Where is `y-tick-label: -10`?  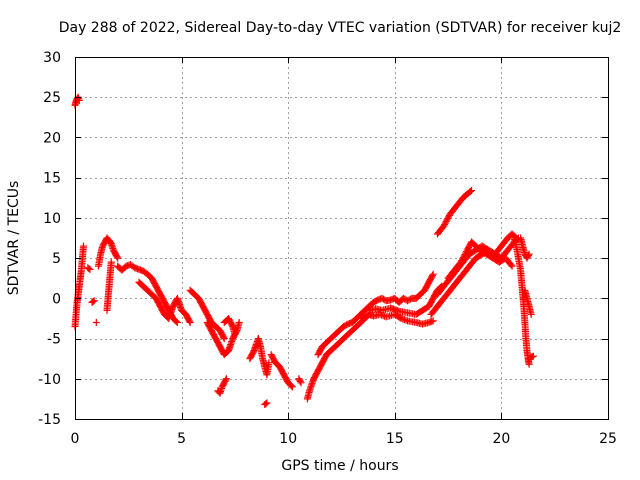 y-tick-label: -10 is located at coordinates (49, 380).